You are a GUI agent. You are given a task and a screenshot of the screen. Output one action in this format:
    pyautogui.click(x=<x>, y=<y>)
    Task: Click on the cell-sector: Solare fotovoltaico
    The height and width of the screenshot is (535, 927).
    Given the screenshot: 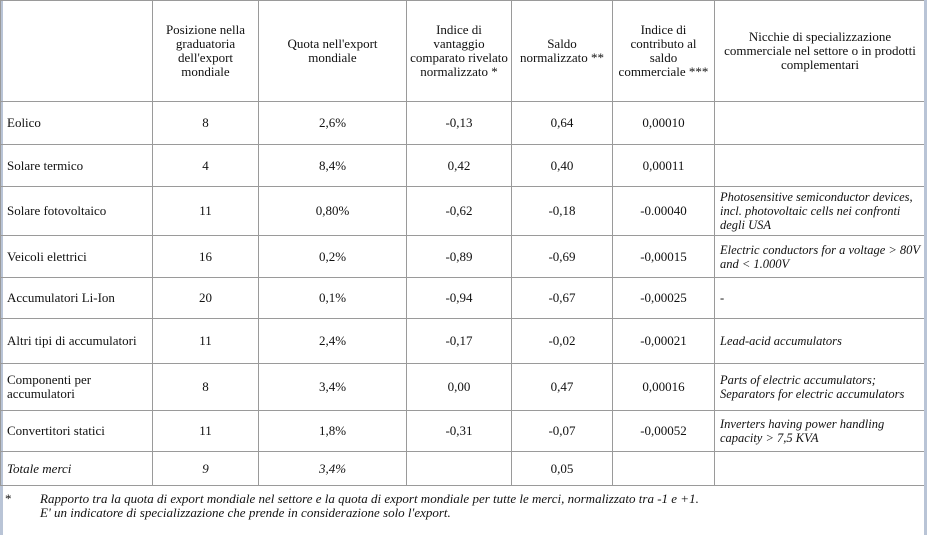 What is the action you would take?
    pyautogui.click(x=76, y=211)
    